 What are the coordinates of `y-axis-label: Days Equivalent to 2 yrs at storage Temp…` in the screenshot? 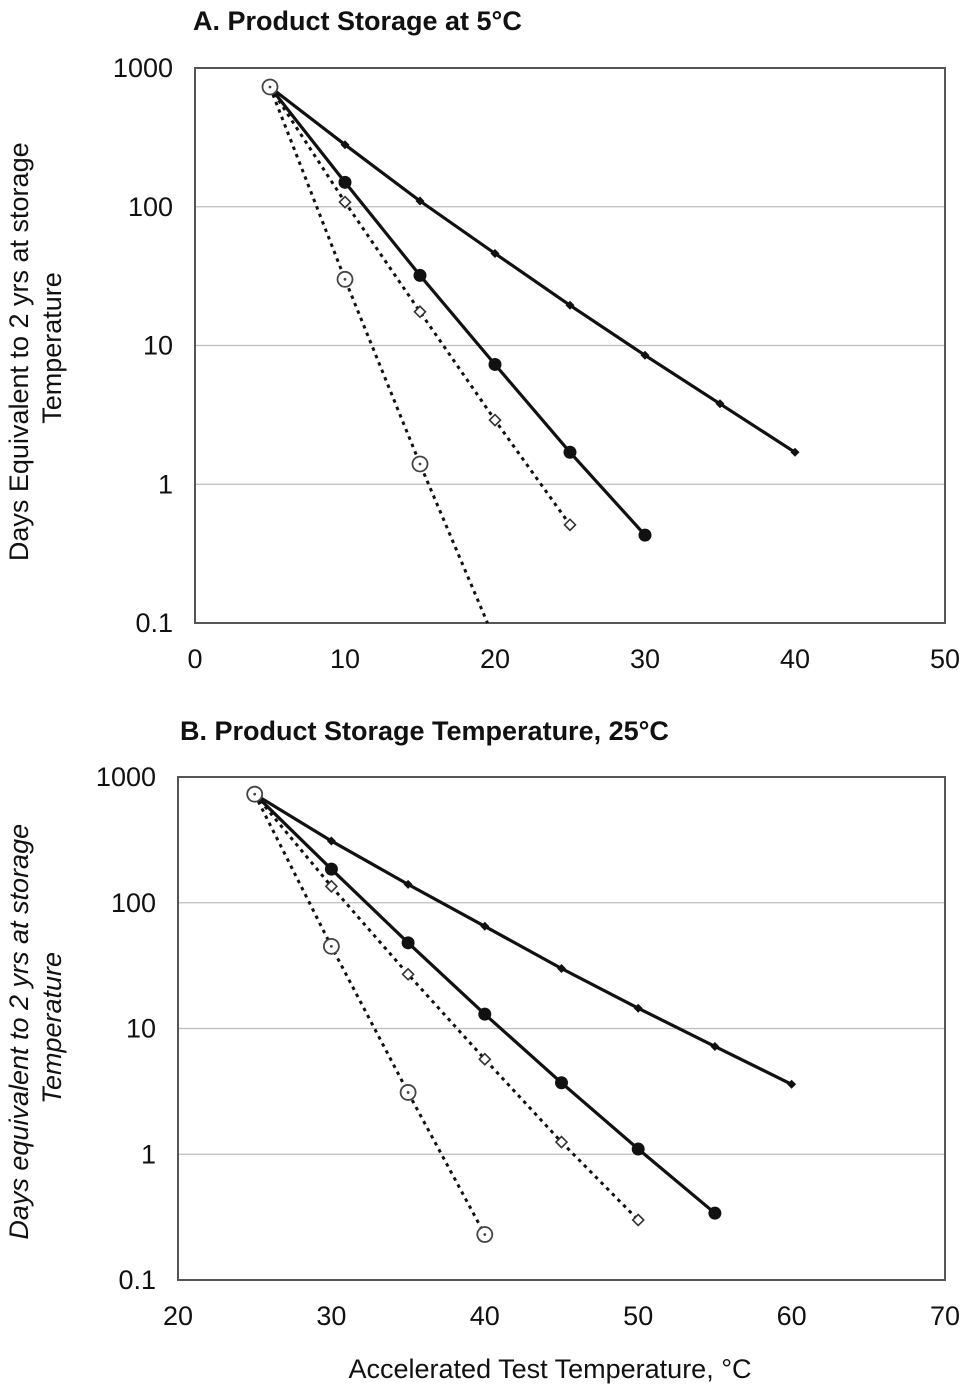 It's located at (35, 348).